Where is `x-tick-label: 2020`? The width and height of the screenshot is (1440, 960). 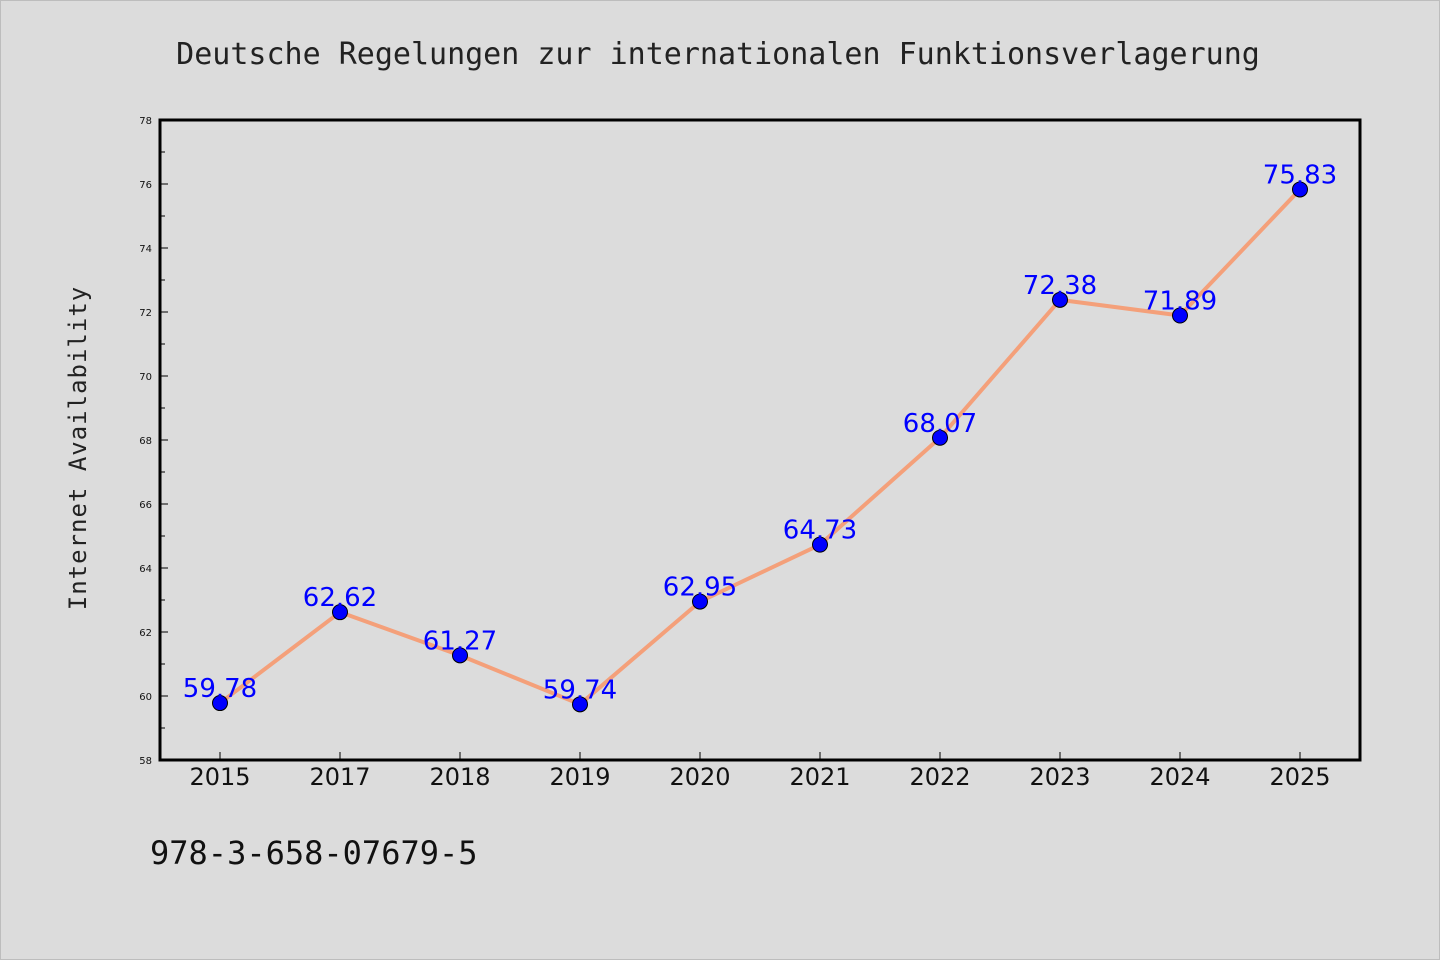 x-tick-label: 2020 is located at coordinates (699, 777).